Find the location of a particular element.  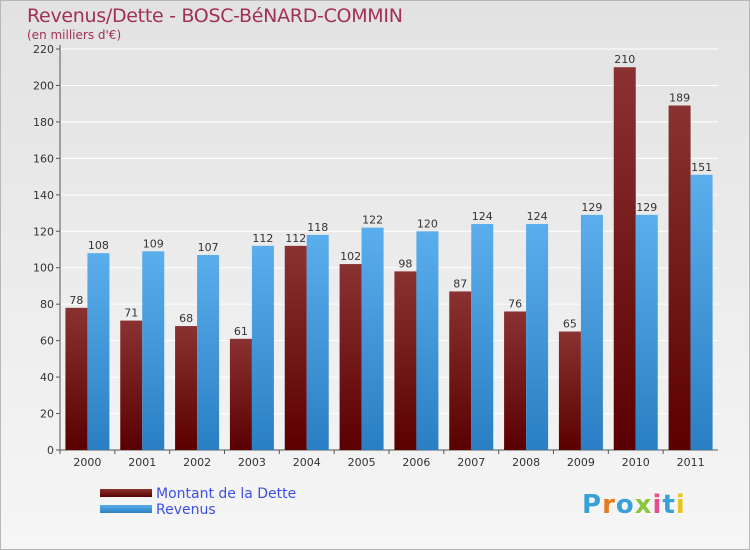

y-tick-label: 60 is located at coordinates (47, 341).